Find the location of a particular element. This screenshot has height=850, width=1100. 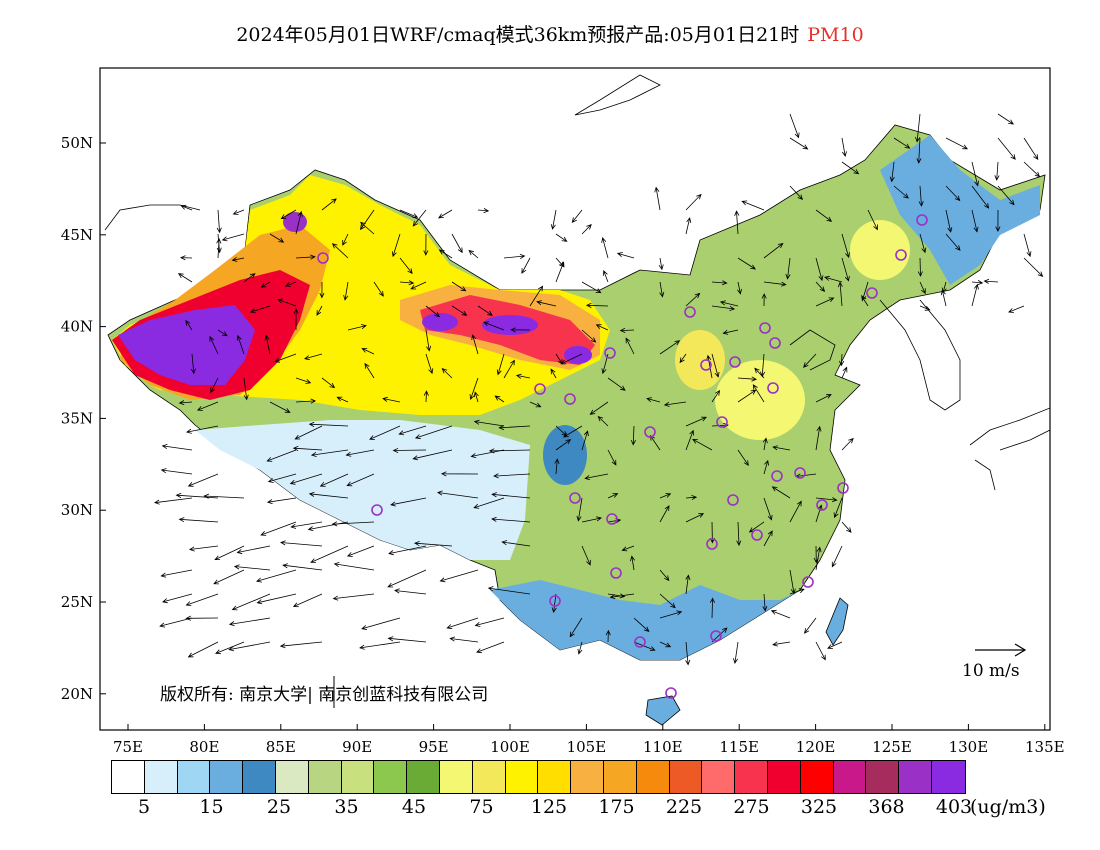

y-tick-label: 30N is located at coordinates (77, 510).